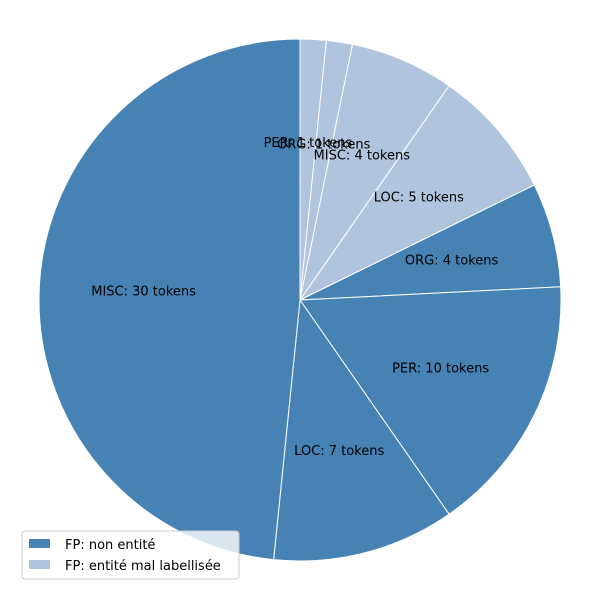 This screenshot has width=600, height=600. What do you see at coordinates (452, 260) in the screenshot?
I see `slice-label-org-4-tokens-4: ORG: 4 tokens` at bounding box center [452, 260].